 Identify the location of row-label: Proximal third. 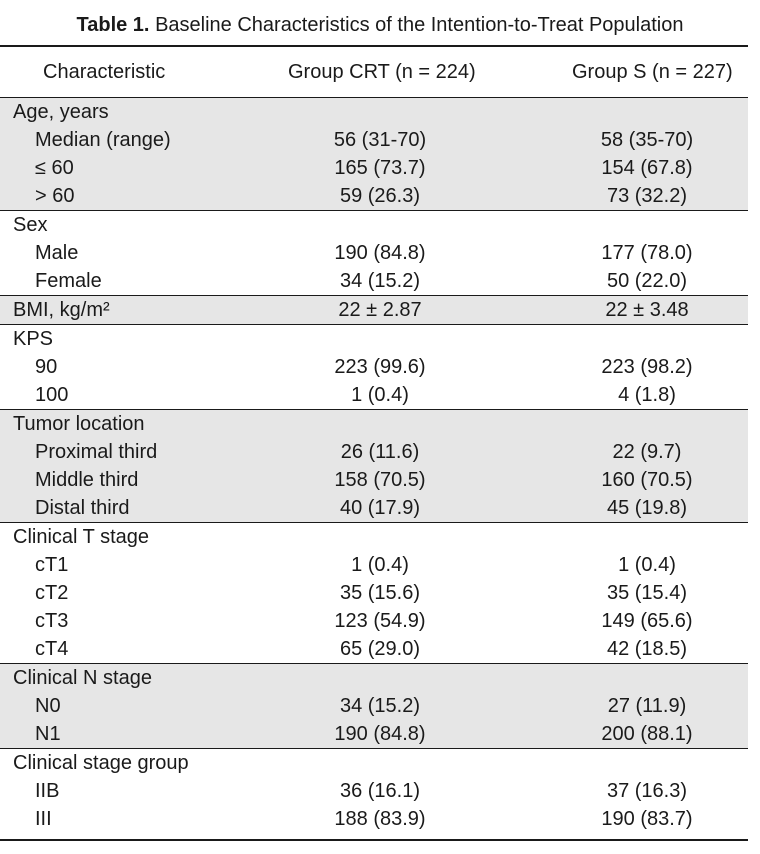
(96, 452).